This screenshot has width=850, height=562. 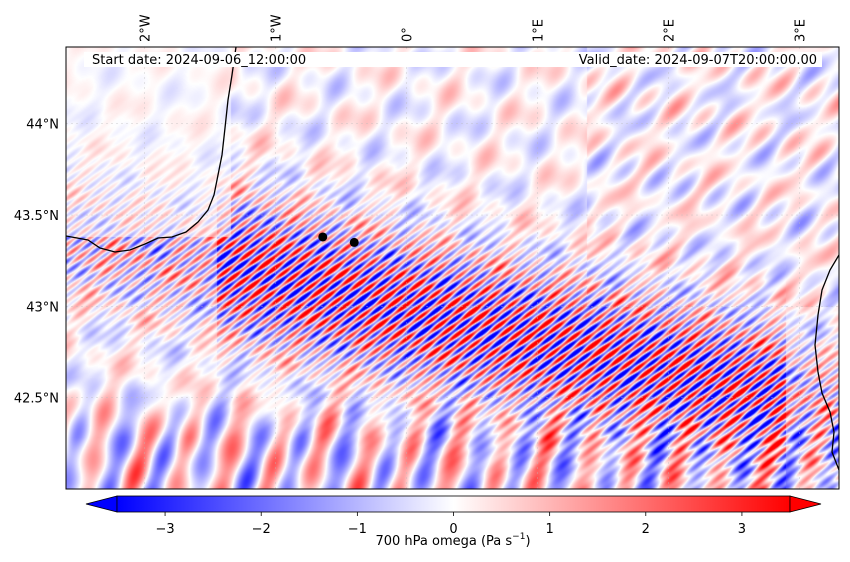 What do you see at coordinates (357, 529) in the screenshot?
I see `colorbar-tick-label: −1` at bounding box center [357, 529].